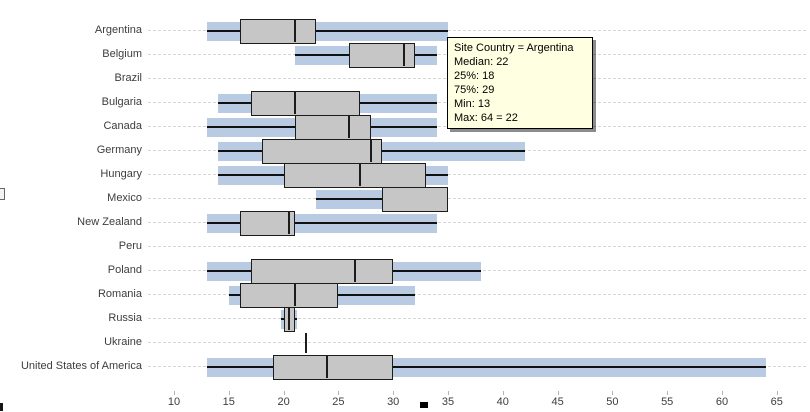 Image resolution: width=810 pixels, height=412 pixels. Describe the element at coordinates (722, 402) in the screenshot. I see `x-axis-tick-label: 60` at that location.